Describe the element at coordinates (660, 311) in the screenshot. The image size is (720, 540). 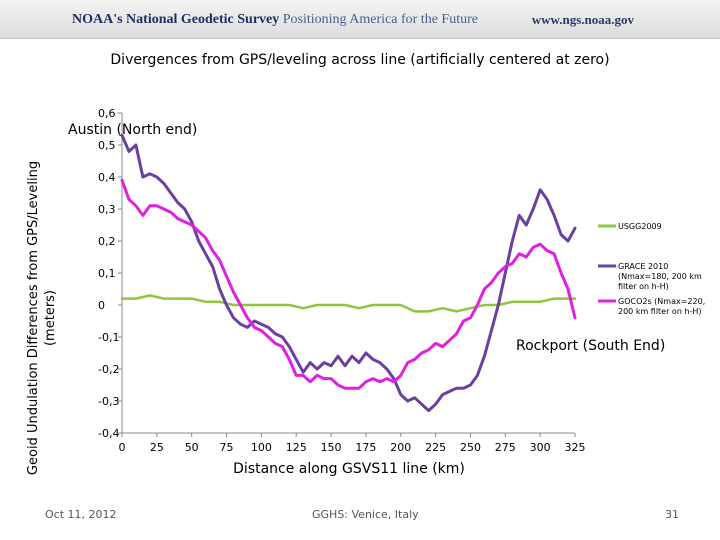
I see `legend-label-line: 200 km filter on h-H)` at that location.